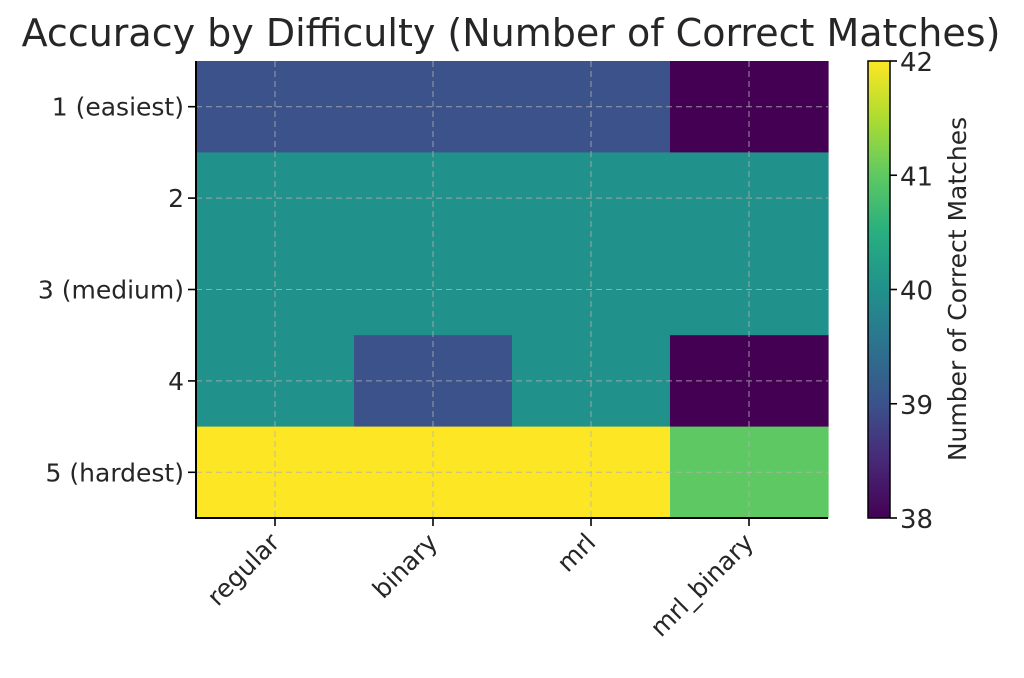  What do you see at coordinates (879, 289) in the screenshot?
I see `colorbar-gradient` at bounding box center [879, 289].